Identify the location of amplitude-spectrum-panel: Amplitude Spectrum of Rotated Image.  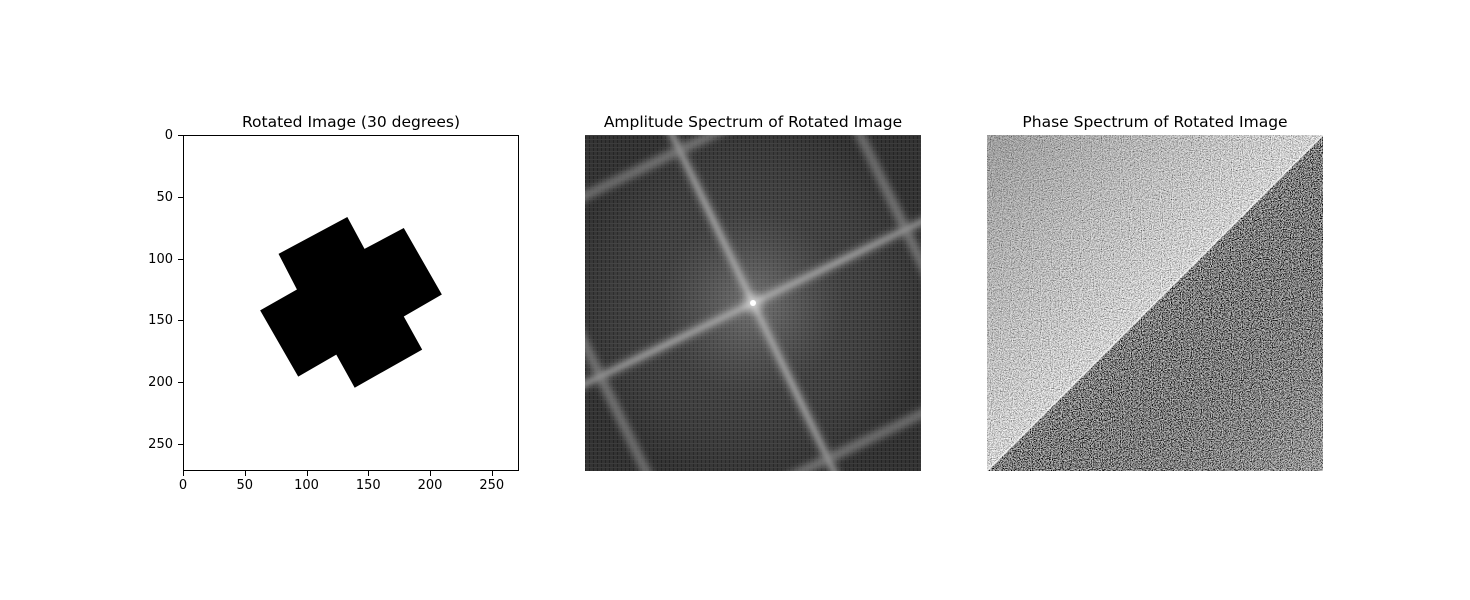
(753, 292).